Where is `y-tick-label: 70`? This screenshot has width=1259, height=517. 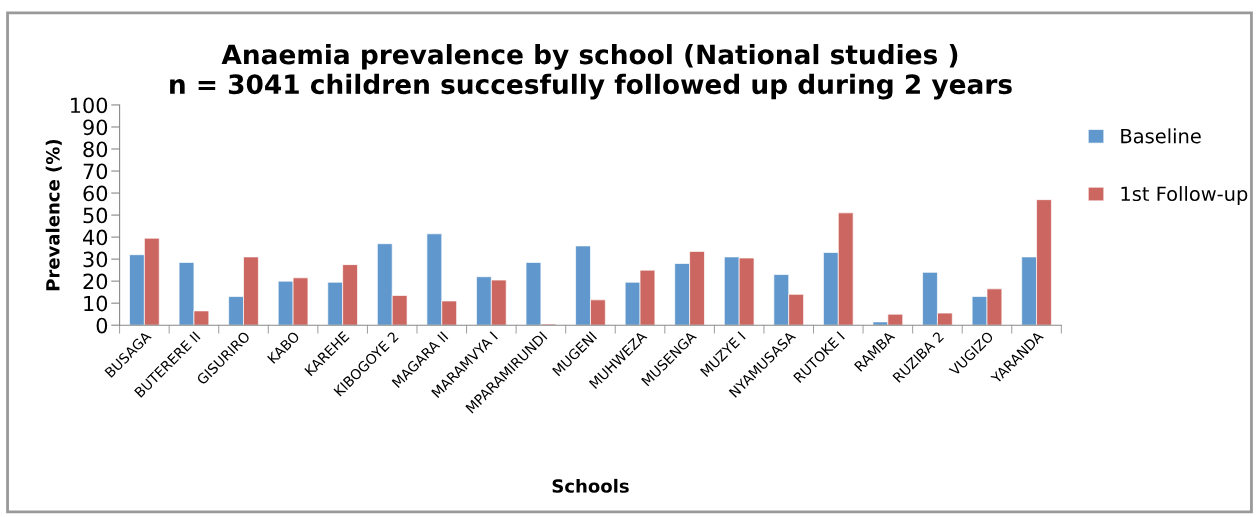
y-tick-label: 70 is located at coordinates (95, 171).